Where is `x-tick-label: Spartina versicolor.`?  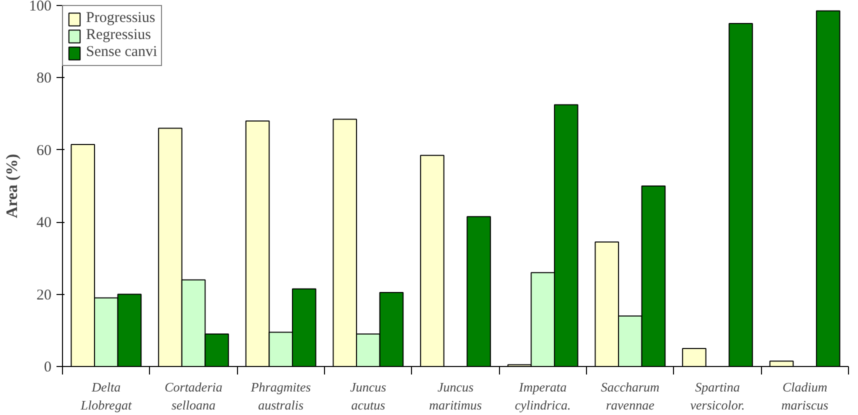
x-tick-label: Spartina versicolor. is located at coordinates (717, 396).